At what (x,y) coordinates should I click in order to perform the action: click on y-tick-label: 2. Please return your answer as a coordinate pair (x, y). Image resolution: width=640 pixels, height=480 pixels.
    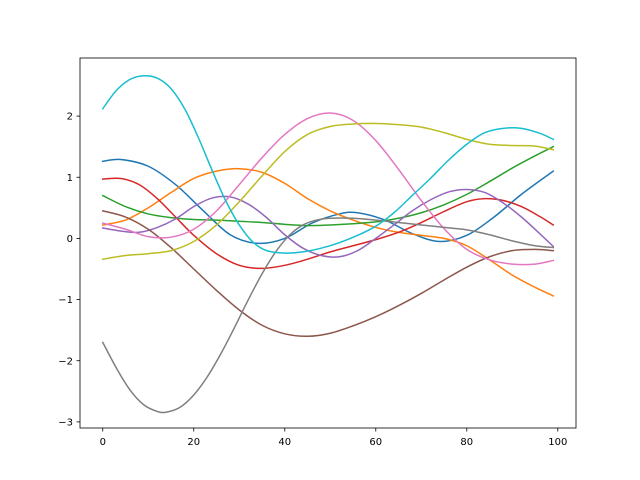
    Looking at the image, I should click on (70, 117).